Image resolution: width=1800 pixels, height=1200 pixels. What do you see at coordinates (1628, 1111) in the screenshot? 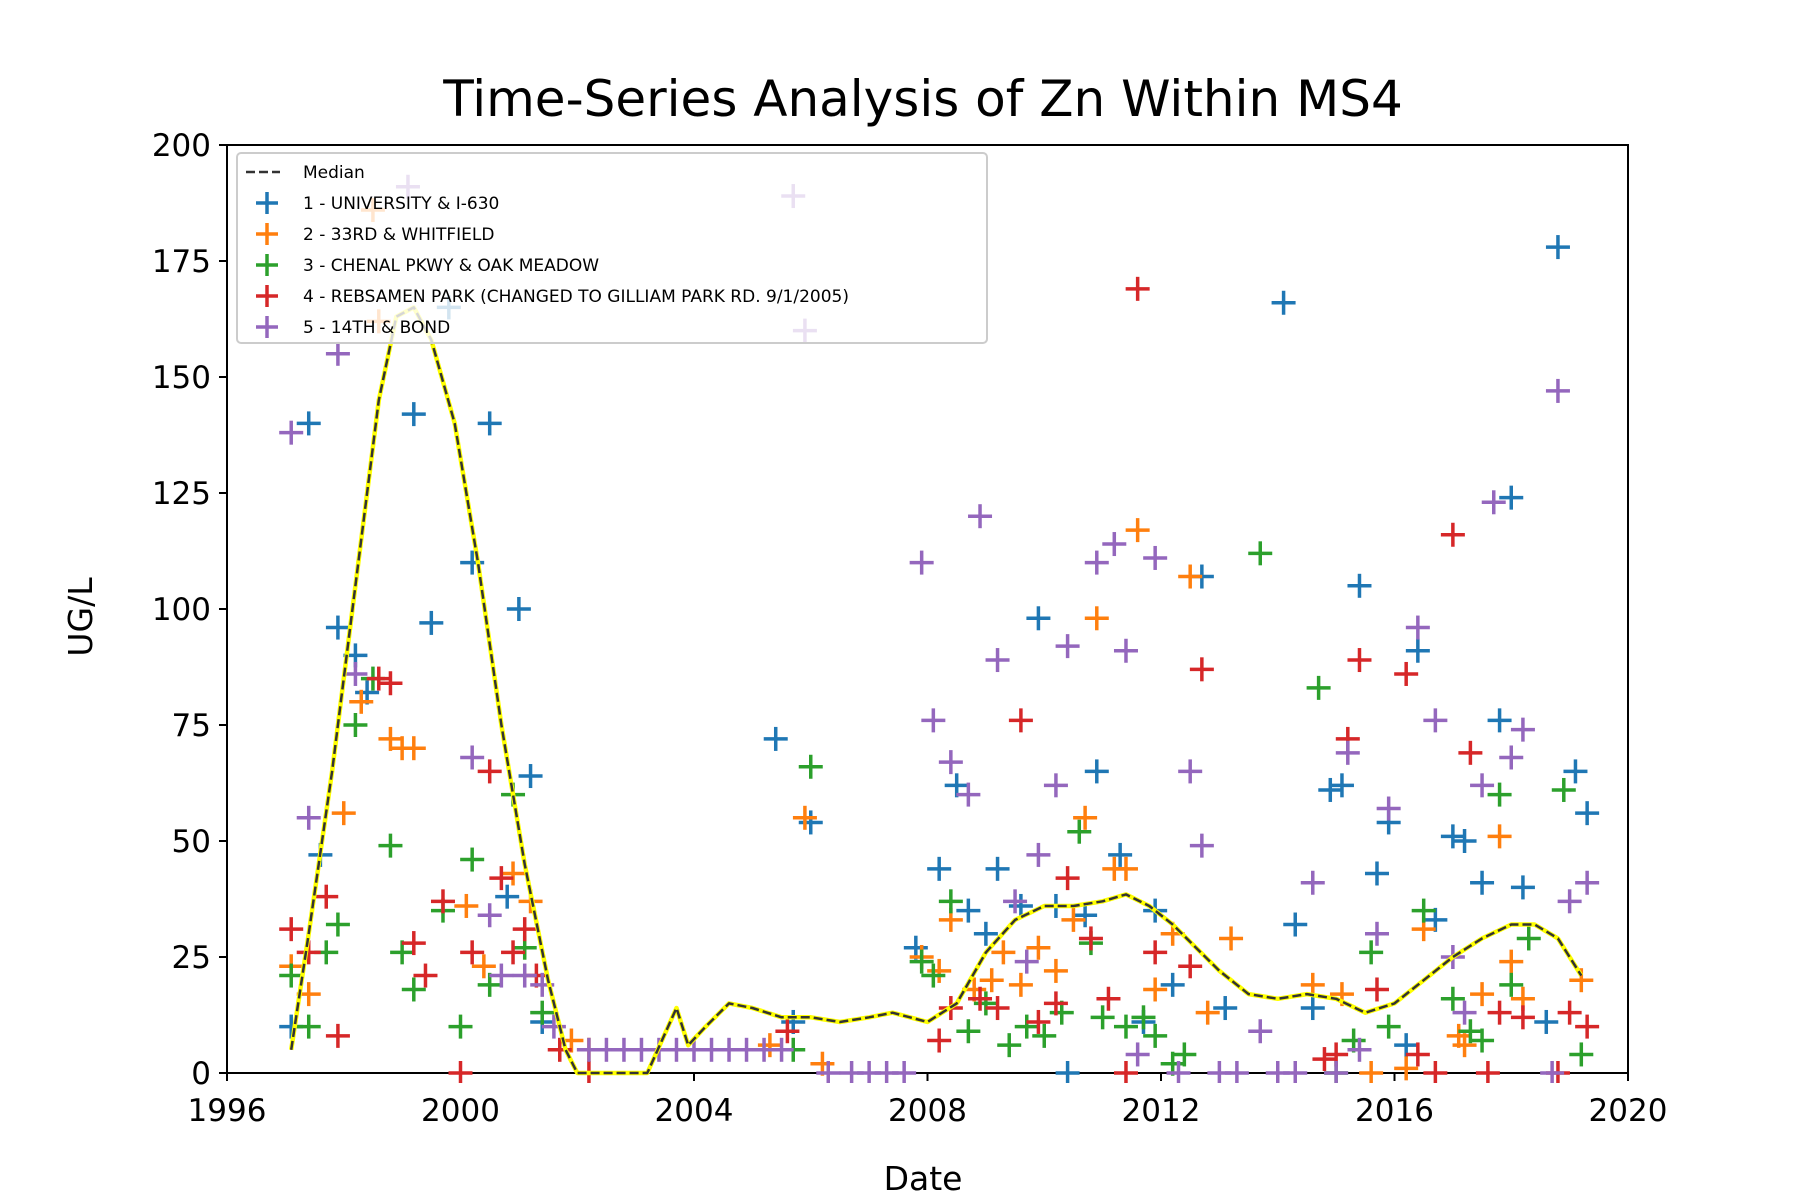
I see `x-tick-label: 2020` at bounding box center [1628, 1111].